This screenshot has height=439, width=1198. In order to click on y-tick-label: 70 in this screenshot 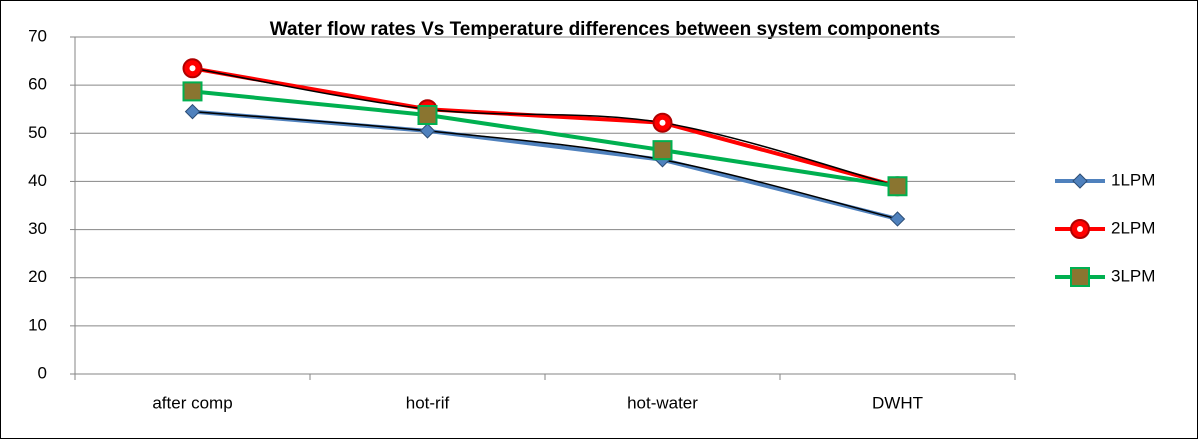, I will do `click(37, 35)`.